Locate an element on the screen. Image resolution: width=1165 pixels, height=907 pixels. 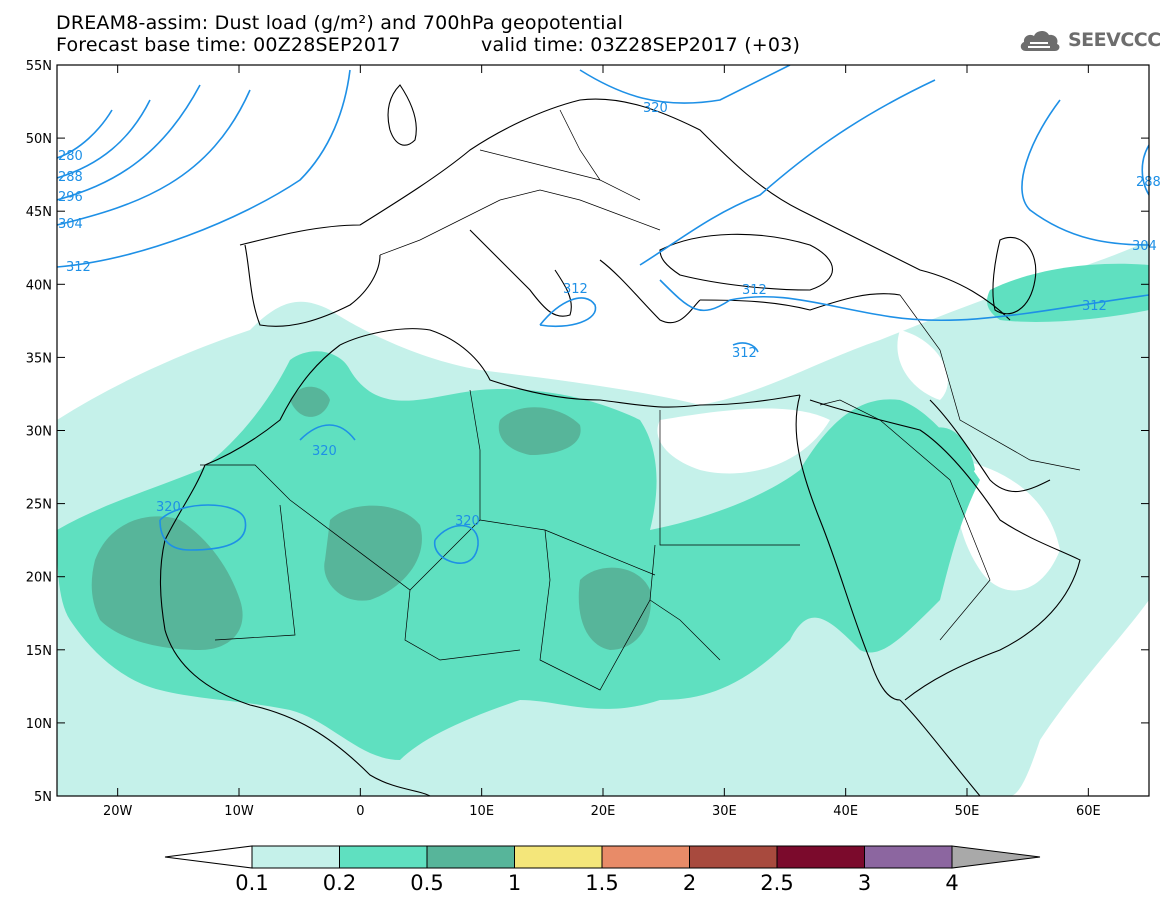
lon-label: 50E is located at coordinates (967, 811).